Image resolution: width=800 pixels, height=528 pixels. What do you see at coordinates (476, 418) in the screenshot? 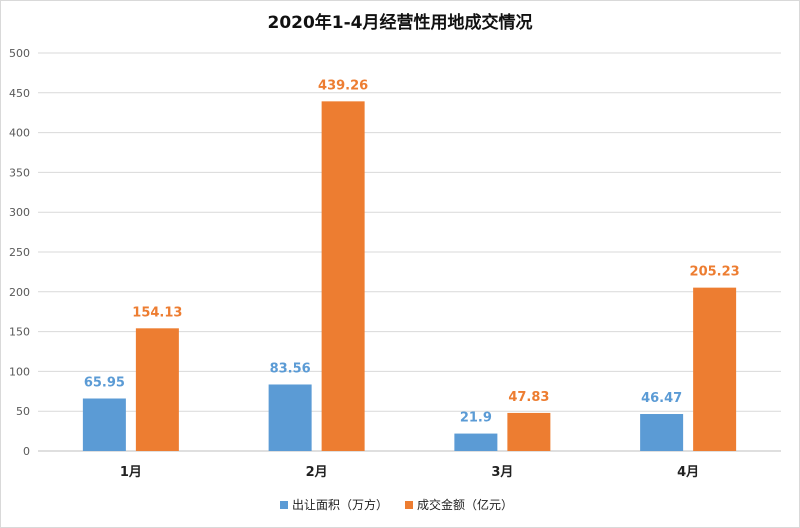
I see `data-label: 21.9` at bounding box center [476, 418].